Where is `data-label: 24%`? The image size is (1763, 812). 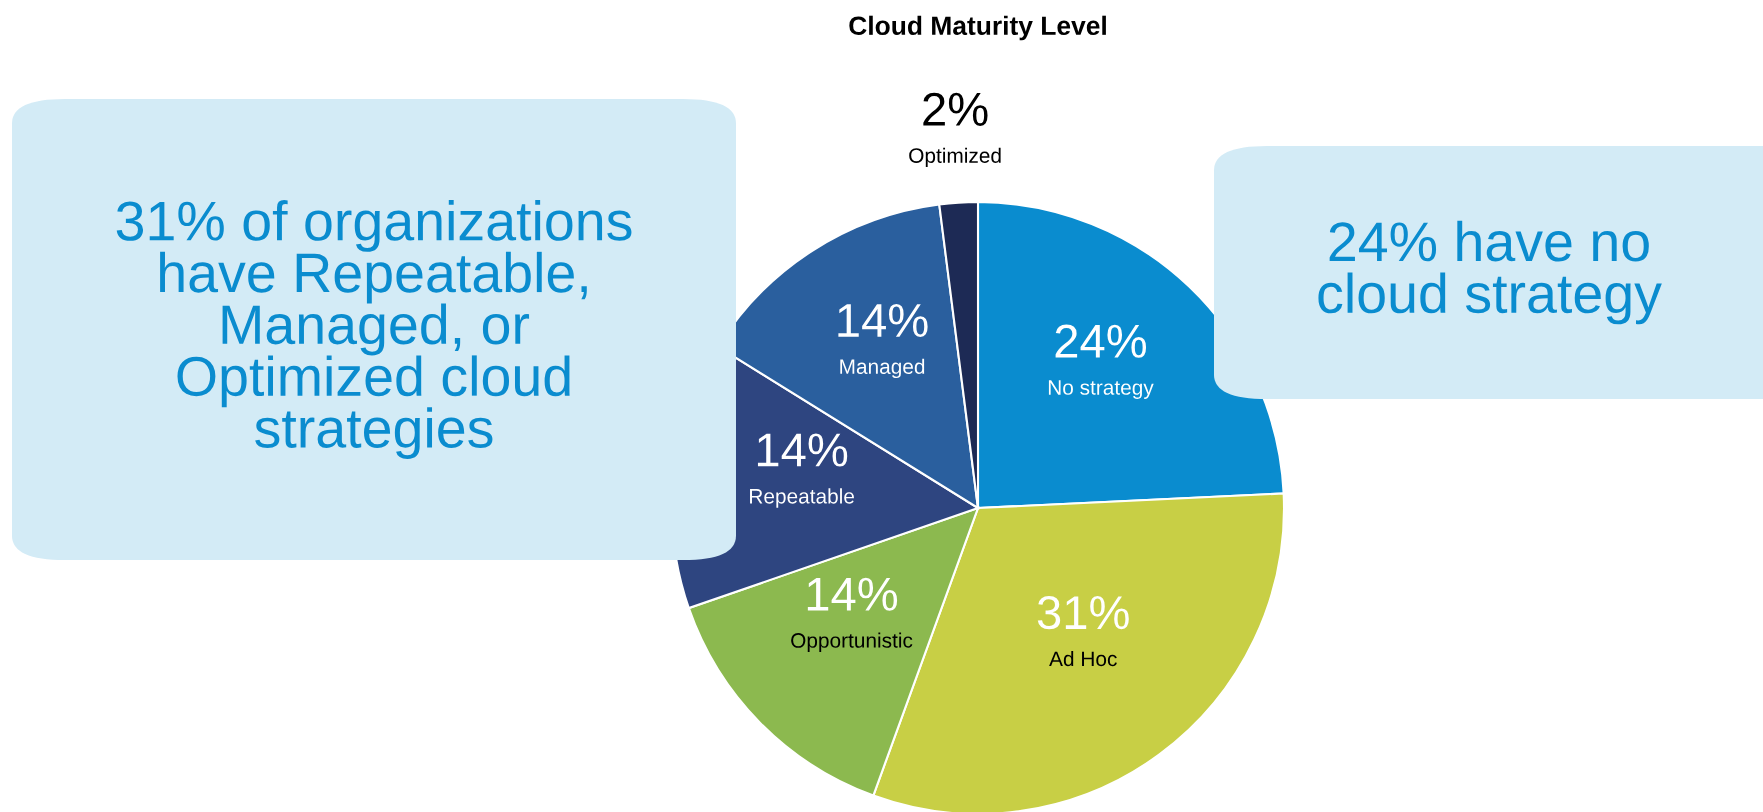
data-label: 24% is located at coordinates (1101, 341).